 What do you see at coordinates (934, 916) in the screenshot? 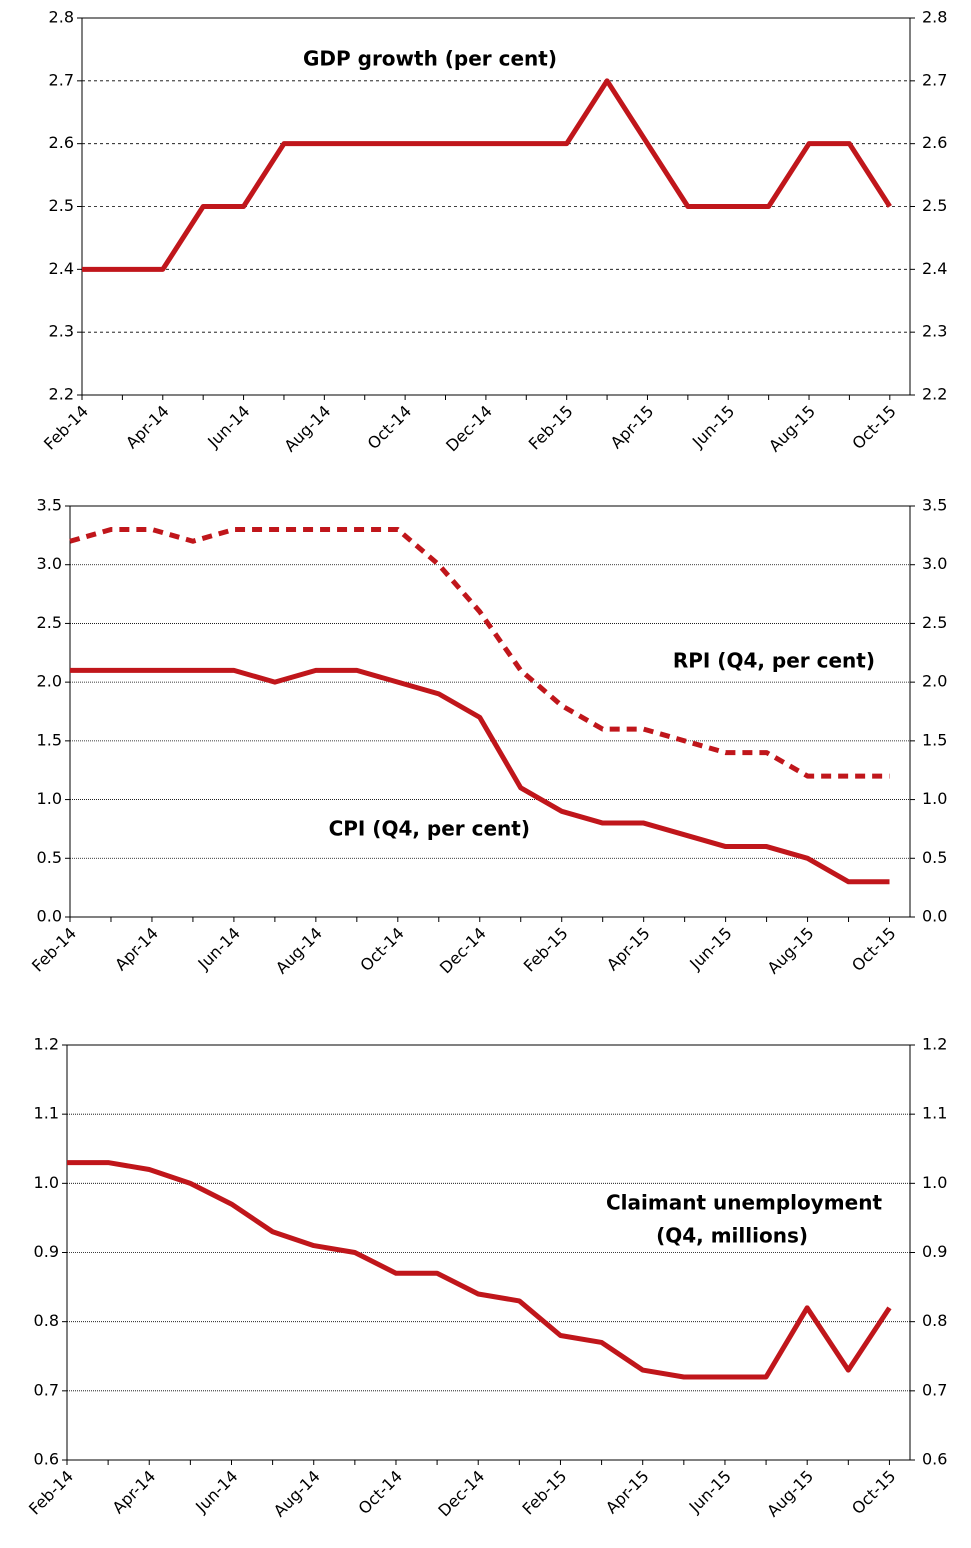
I see `y2-tick-label: 0.0` at bounding box center [934, 916].